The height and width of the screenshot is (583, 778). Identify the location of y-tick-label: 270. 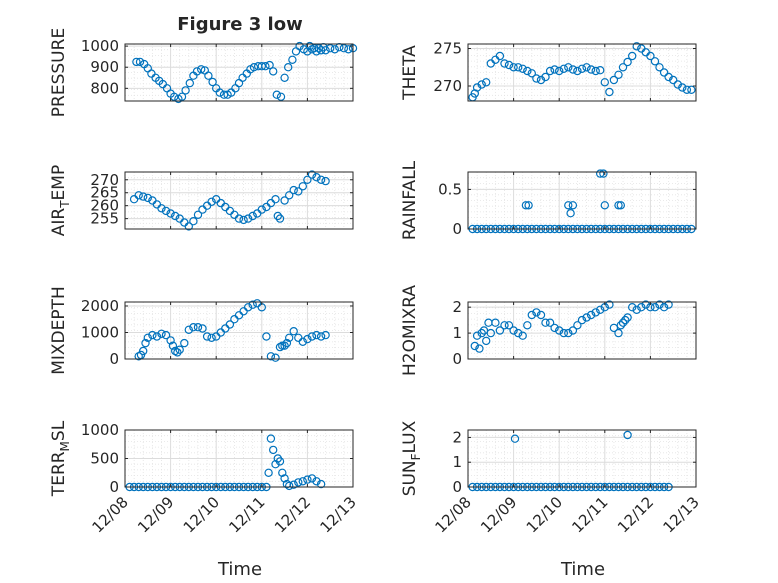
(447, 86).